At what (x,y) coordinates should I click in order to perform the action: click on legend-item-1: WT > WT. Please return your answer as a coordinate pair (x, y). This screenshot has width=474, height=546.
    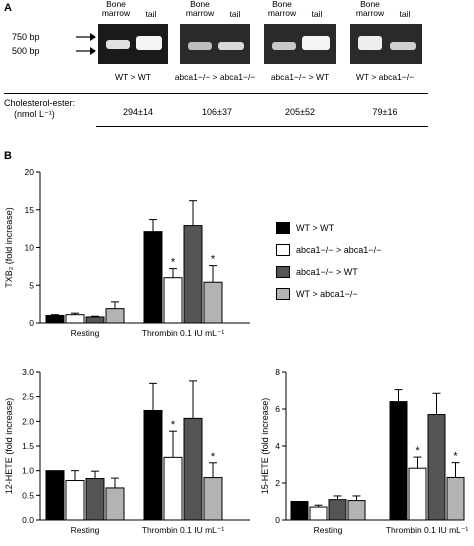
    Looking at the image, I should click on (305, 228).